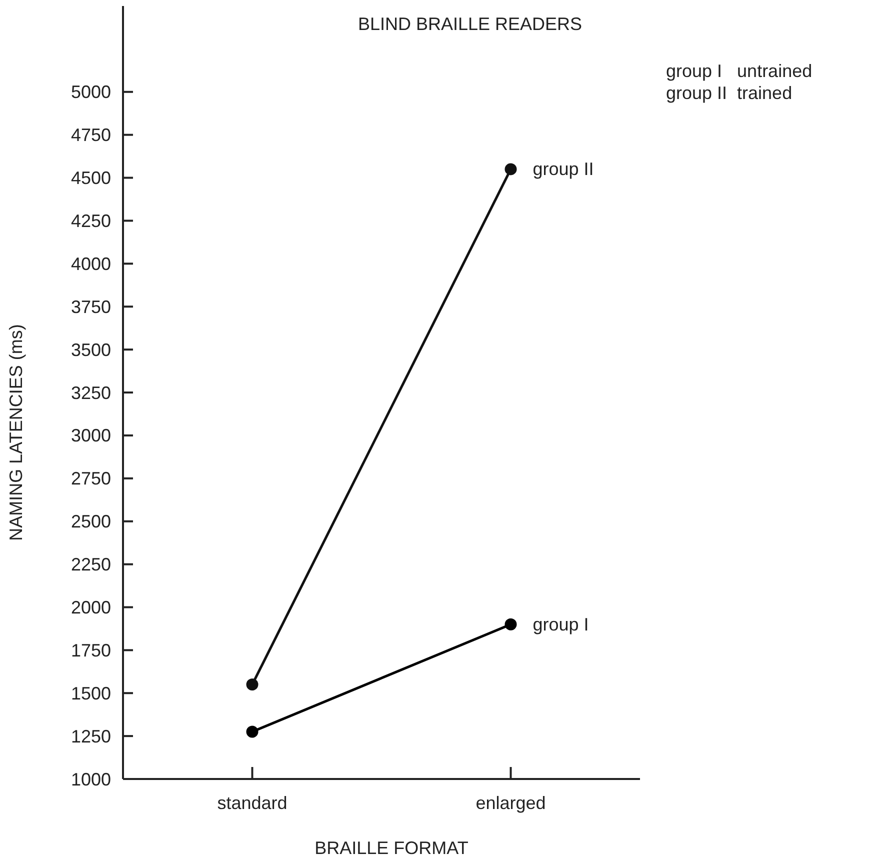 The width and height of the screenshot is (871, 864). What do you see at coordinates (90, 693) in the screenshot?
I see `y-tick-label: 1500` at bounding box center [90, 693].